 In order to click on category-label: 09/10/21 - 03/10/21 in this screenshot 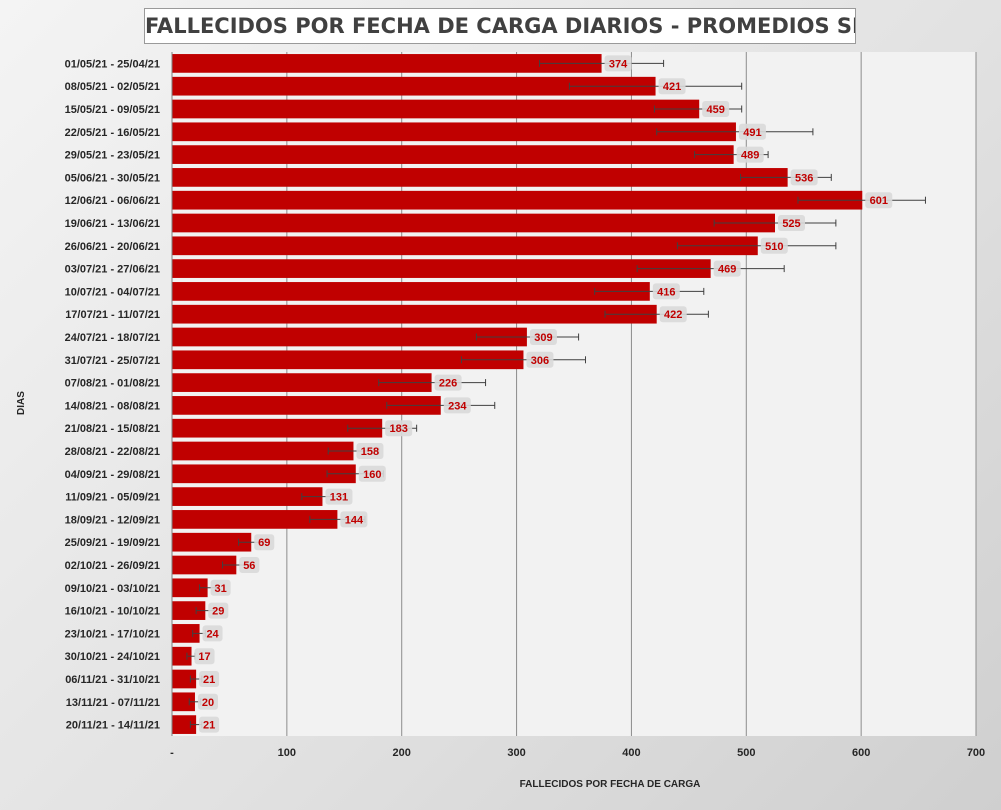, I will do `click(112, 589)`.